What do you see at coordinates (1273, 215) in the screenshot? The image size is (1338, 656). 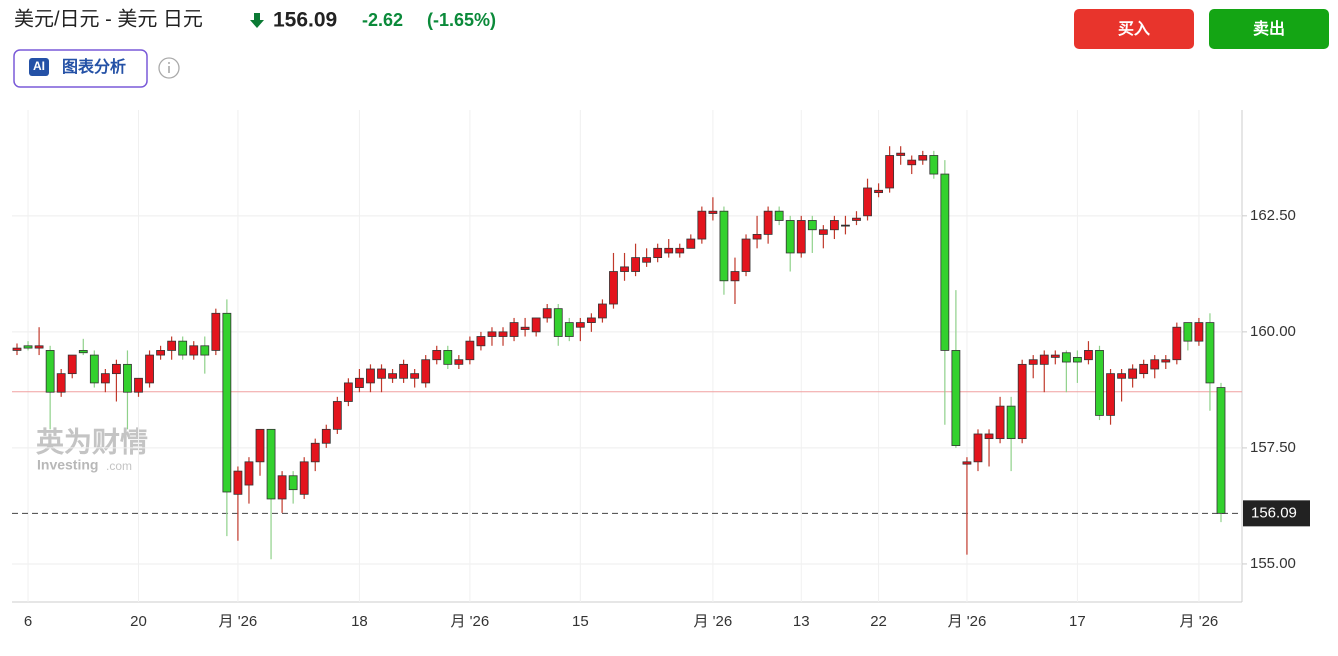 I see `y-tick-label: 162.50` at bounding box center [1273, 215].